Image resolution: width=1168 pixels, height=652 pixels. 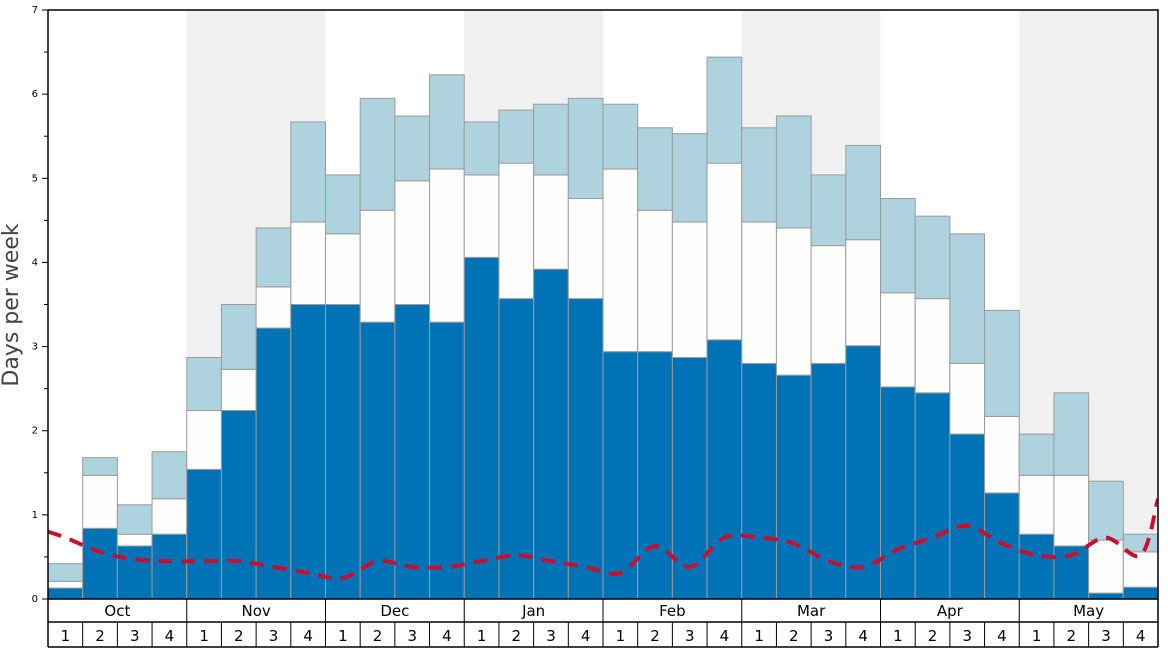 I want to click on y-tick-label: 0, so click(x=35, y=599).